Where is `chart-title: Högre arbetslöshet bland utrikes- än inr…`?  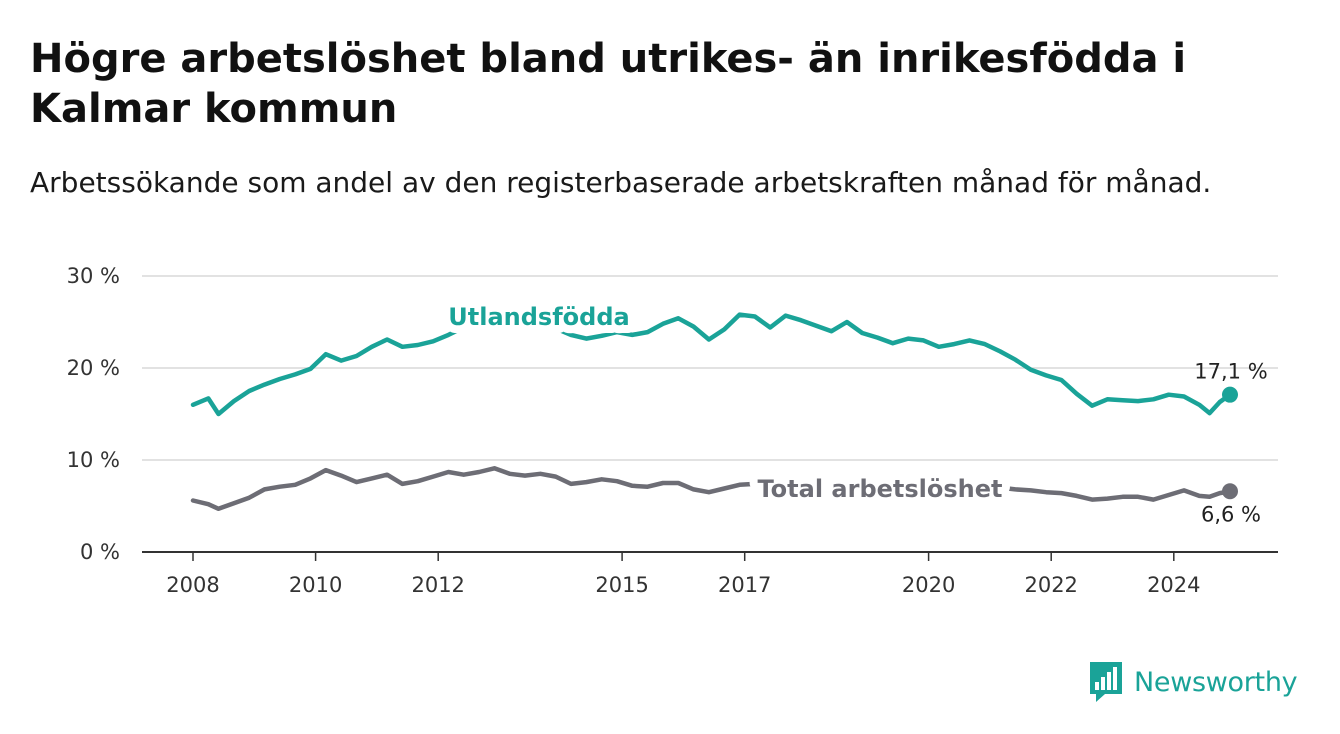
chart-title: Högre arbetslöshet bland utrikes- än inr… is located at coordinates (608, 84).